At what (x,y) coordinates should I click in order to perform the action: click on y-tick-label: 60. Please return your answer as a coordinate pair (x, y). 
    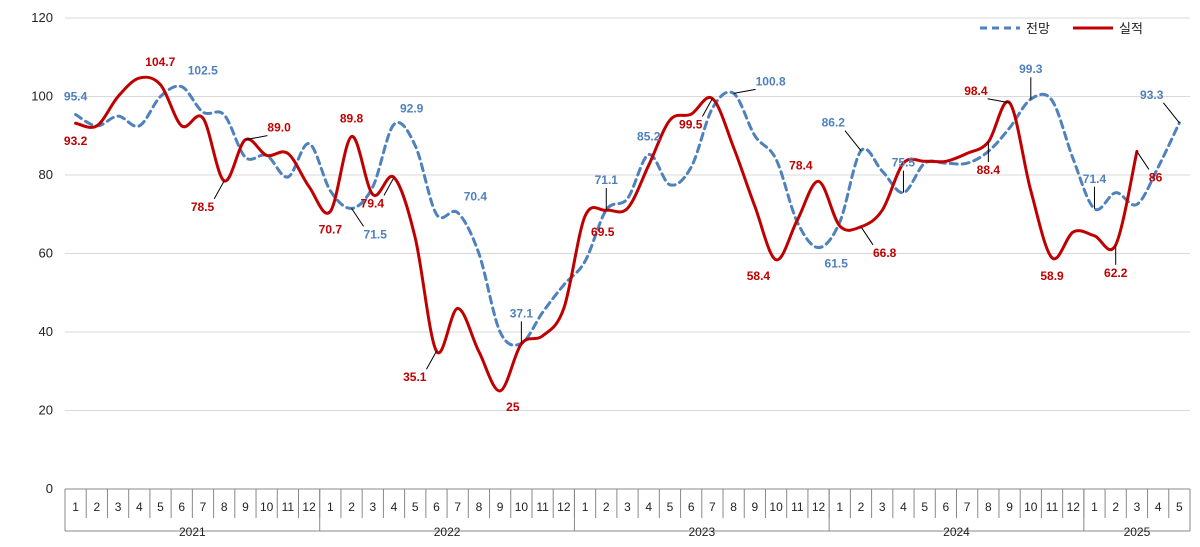
    Looking at the image, I should click on (46, 253).